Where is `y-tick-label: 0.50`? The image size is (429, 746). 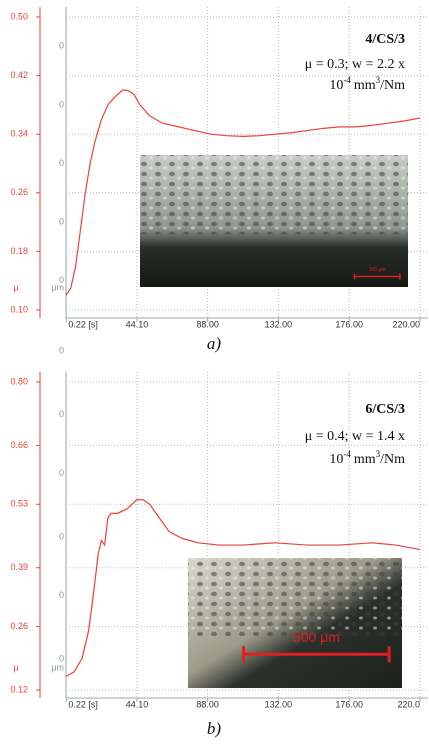 y-tick-label: 0.50 is located at coordinates (19, 16).